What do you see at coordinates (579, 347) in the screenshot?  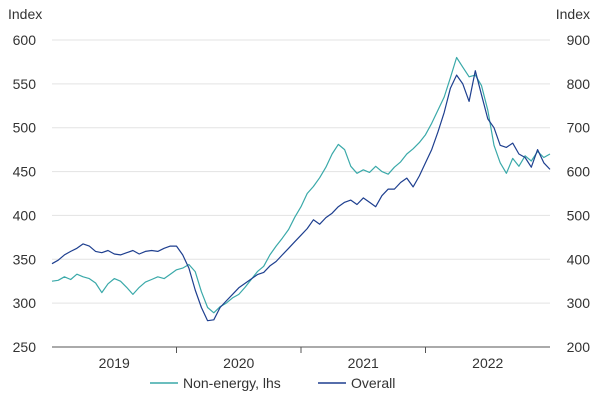 I see `right-tick-label: 200` at bounding box center [579, 347].